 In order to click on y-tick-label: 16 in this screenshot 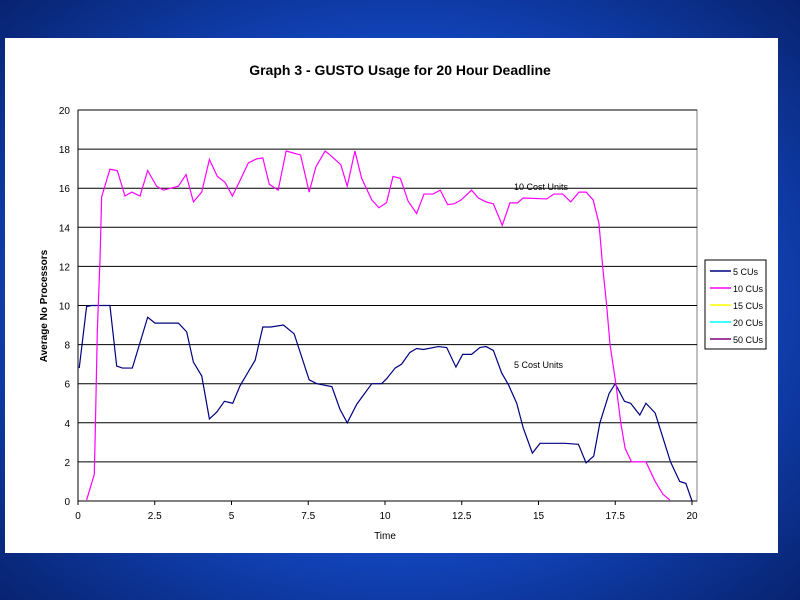, I will do `click(65, 189)`.